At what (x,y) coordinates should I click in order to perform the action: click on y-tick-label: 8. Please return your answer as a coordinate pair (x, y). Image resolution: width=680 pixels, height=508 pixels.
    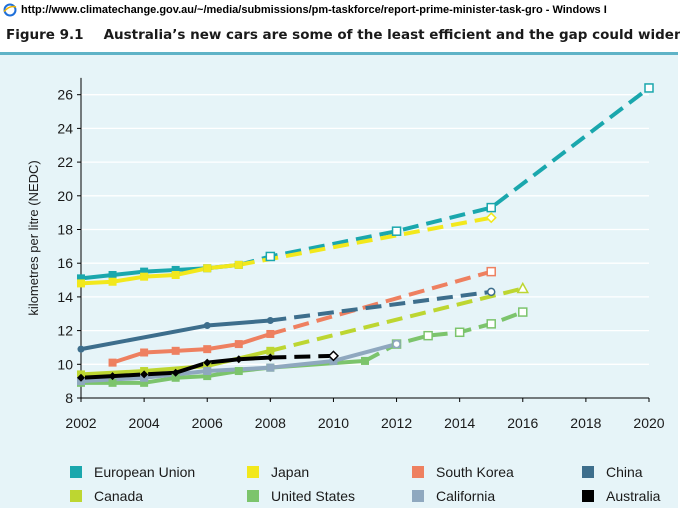
    Looking at the image, I should click on (69, 398).